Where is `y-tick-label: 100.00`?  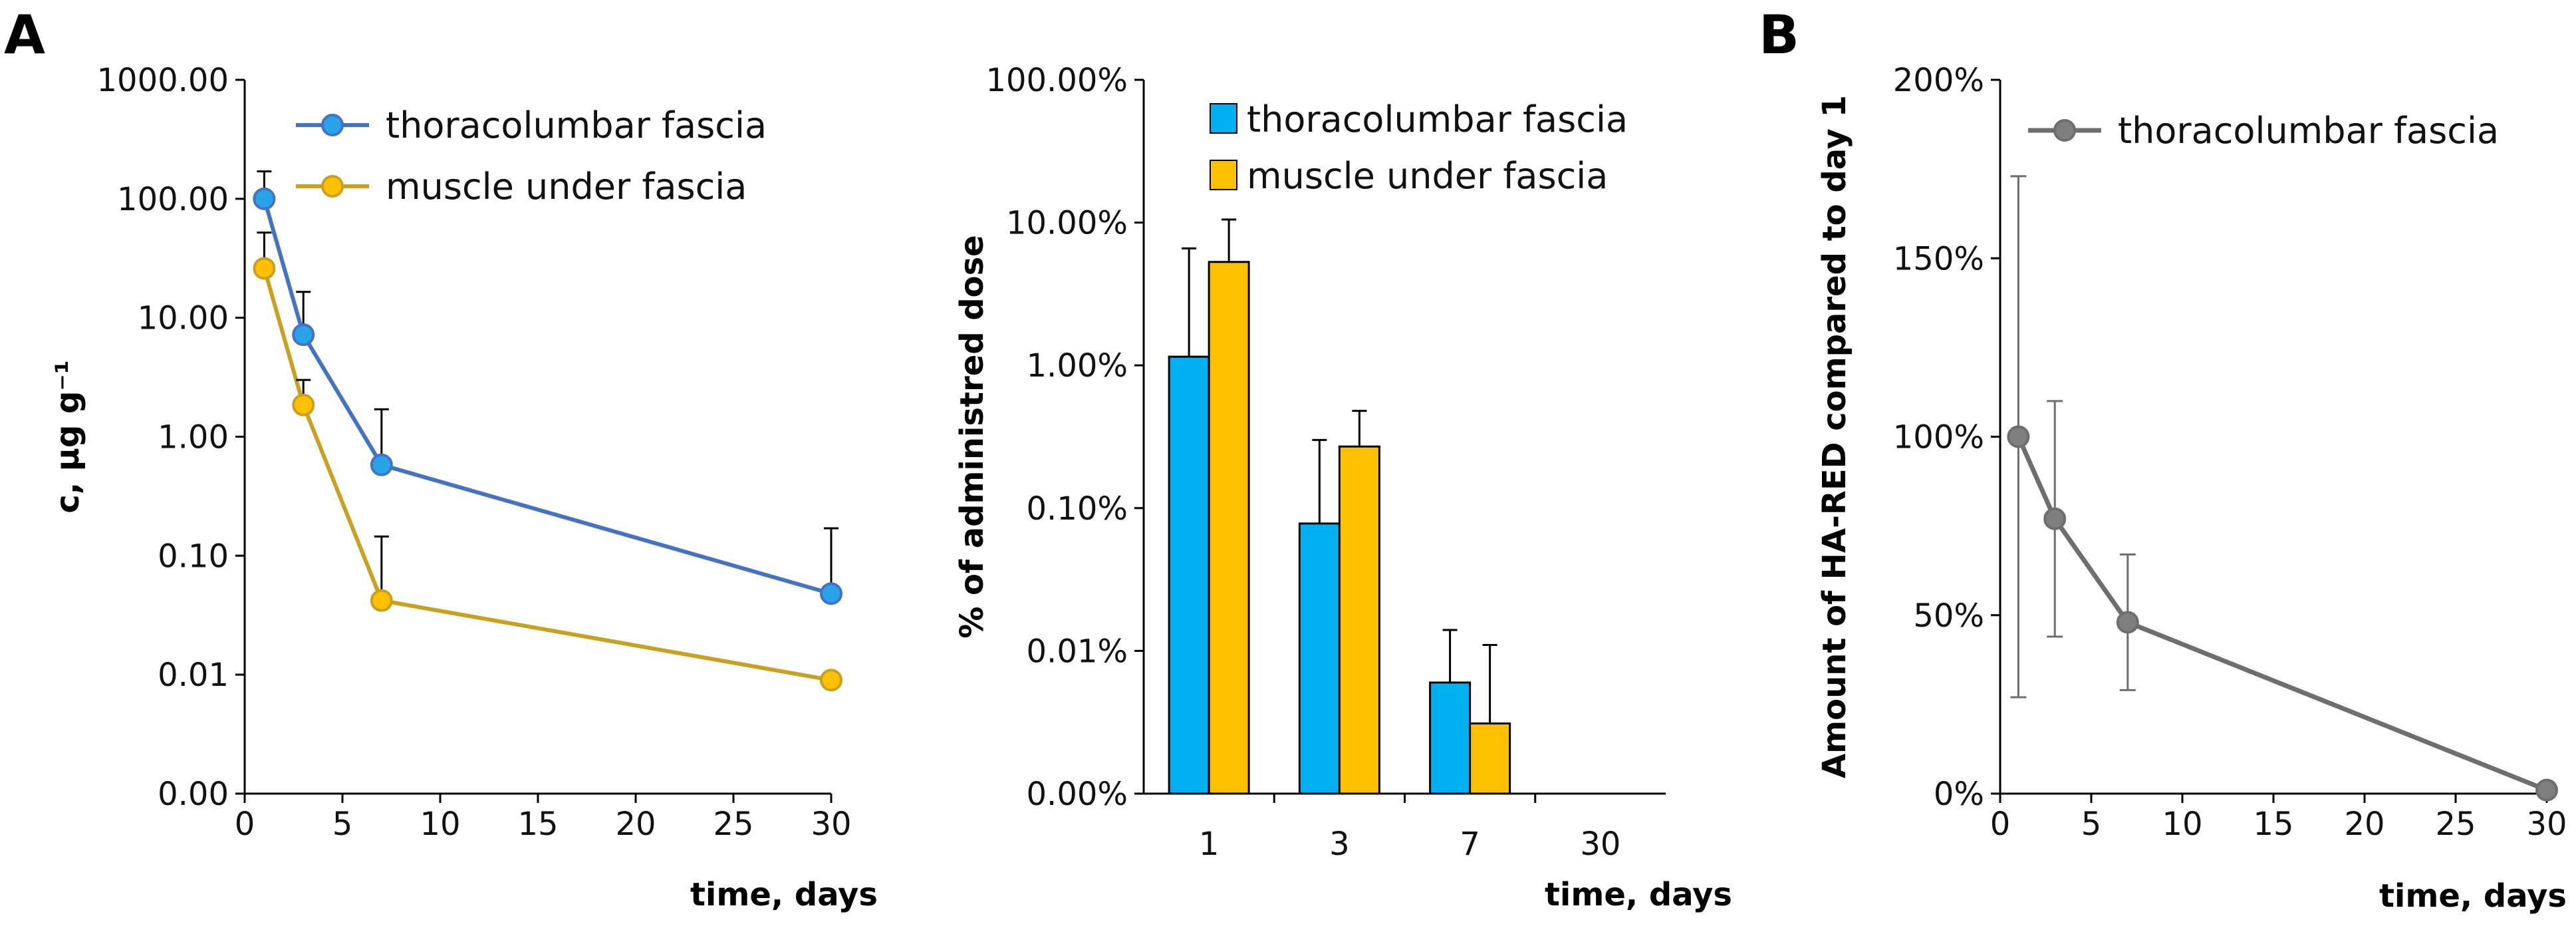
y-tick-label: 100.00 is located at coordinates (173, 199).